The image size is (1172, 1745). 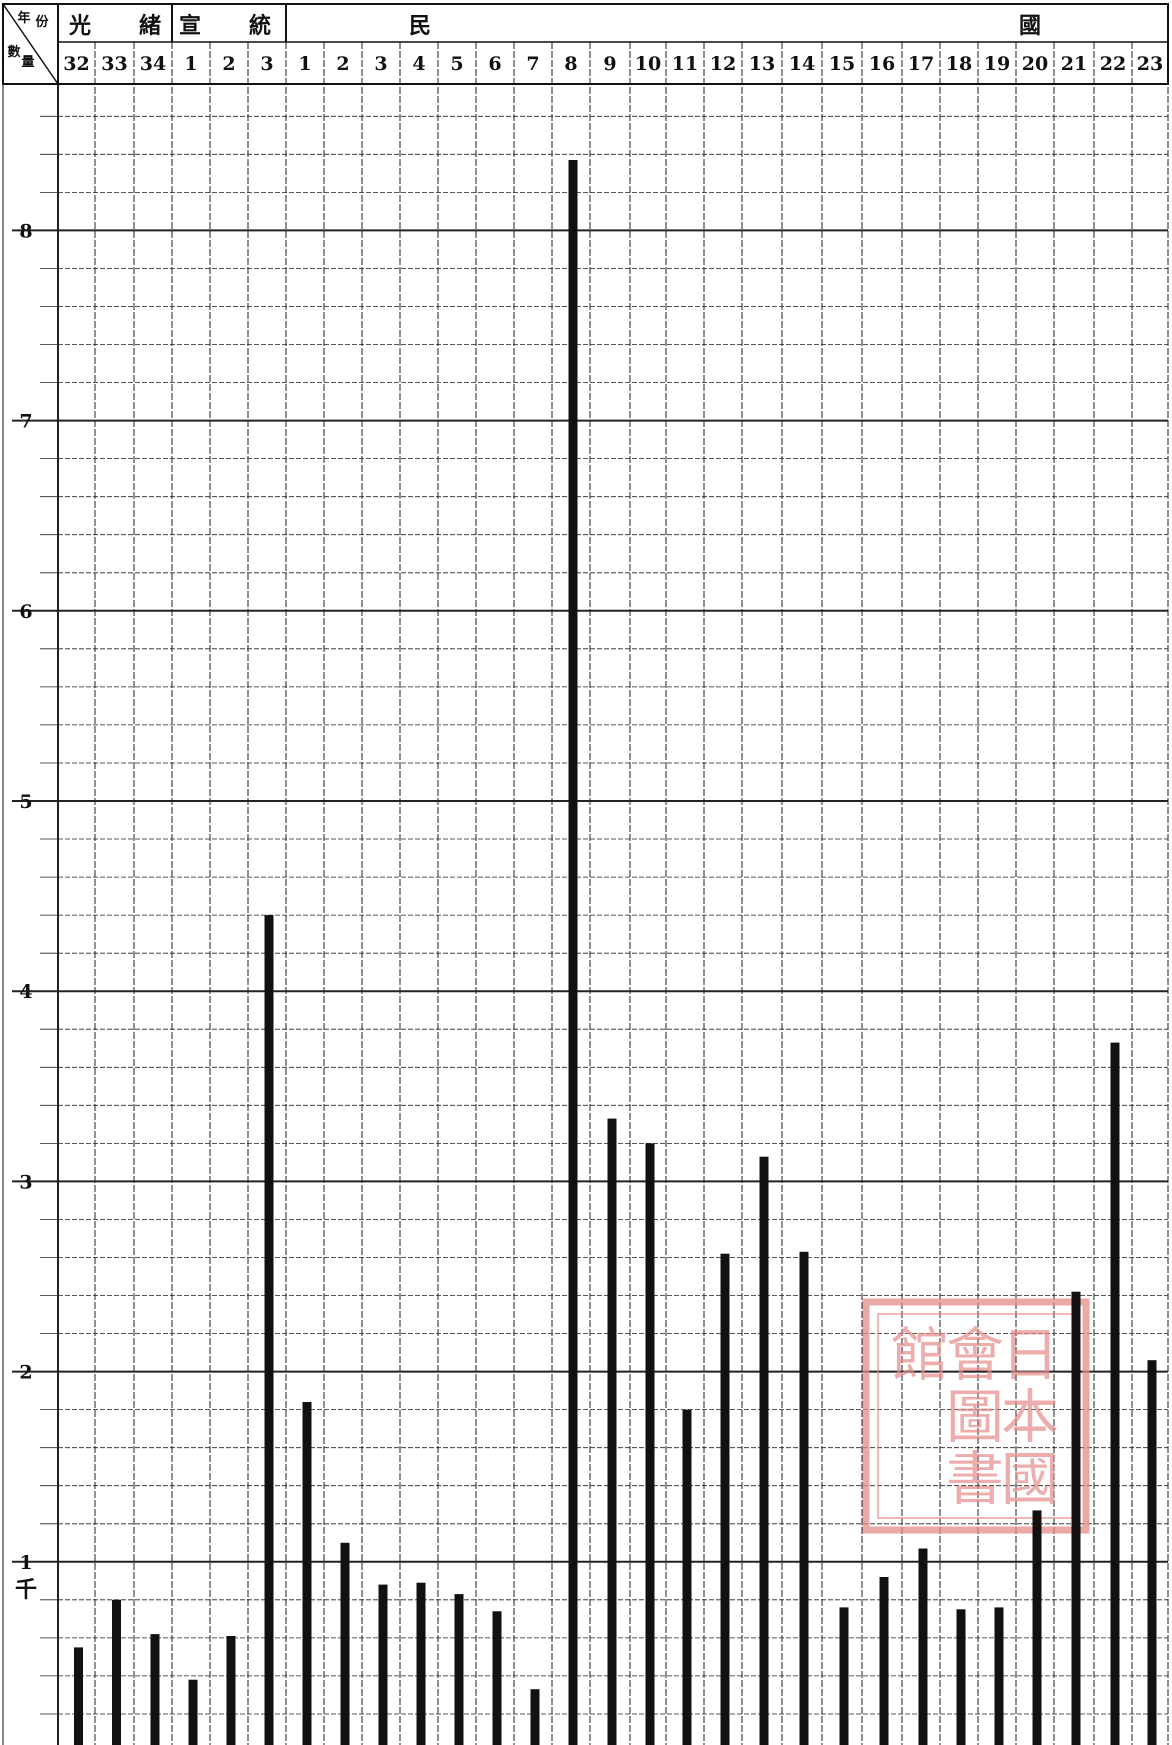 I want to click on era-label: 宣, so click(x=190, y=26).